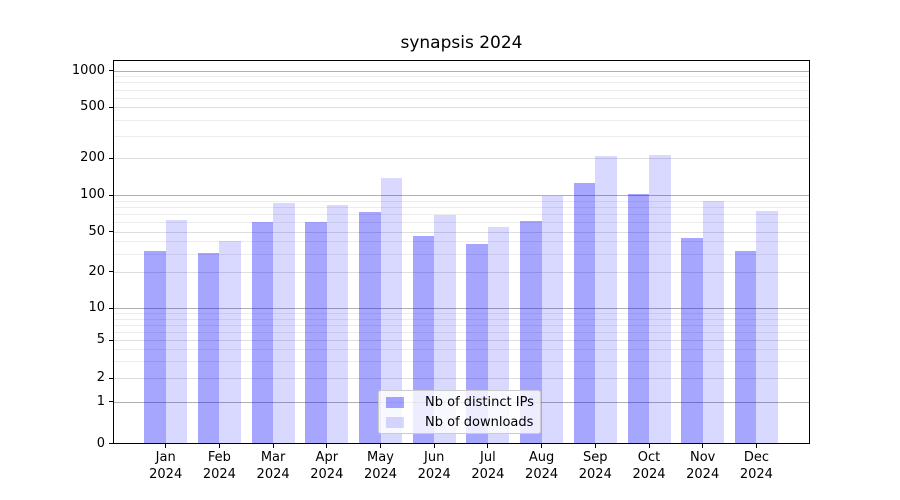  I want to click on bar-ips-feb, so click(208, 348).